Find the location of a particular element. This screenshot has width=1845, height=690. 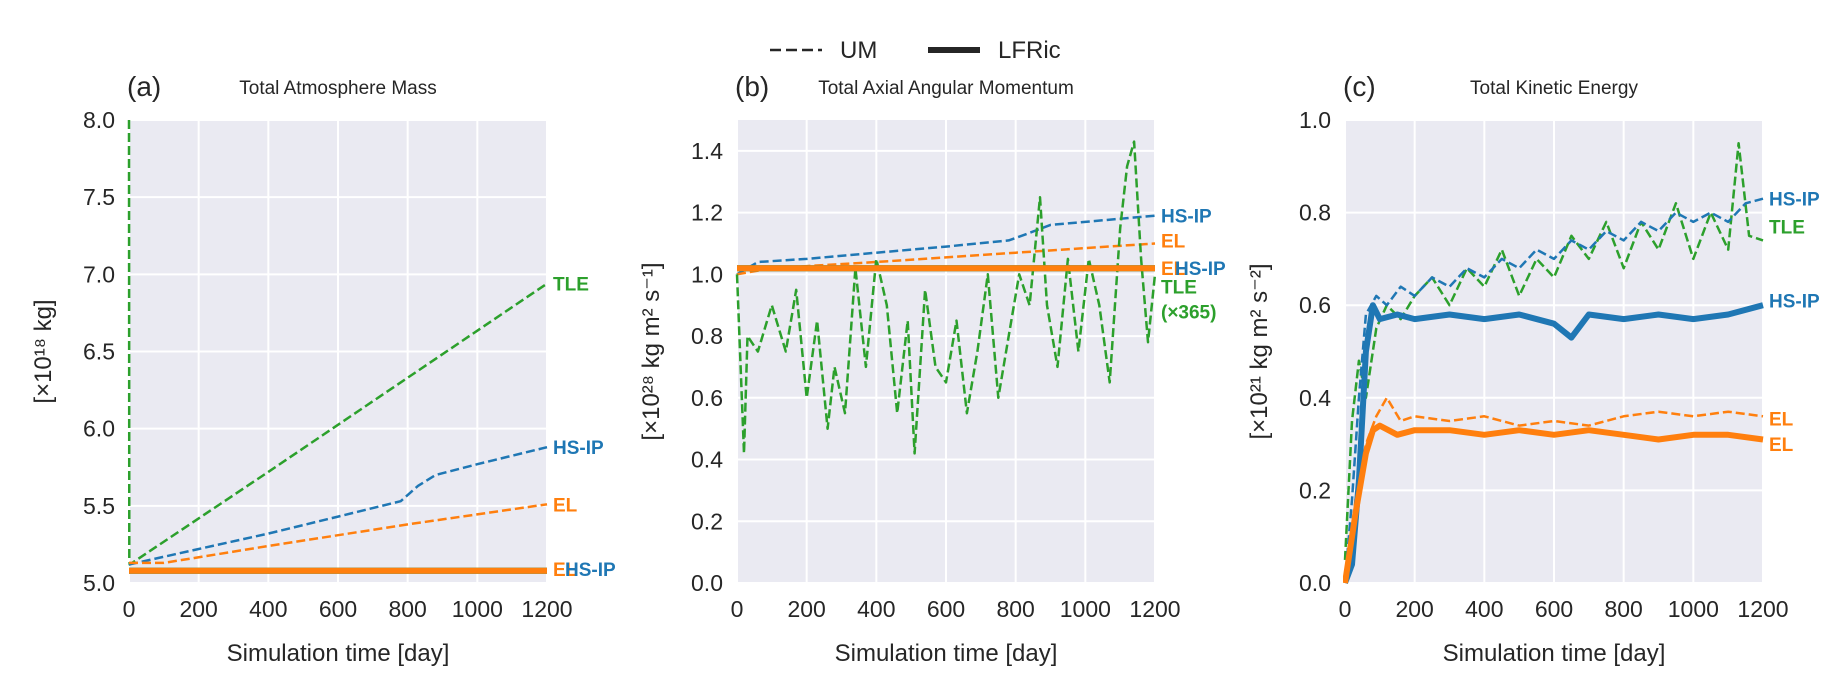

y-tick-label: 6.5 is located at coordinates (99, 352).